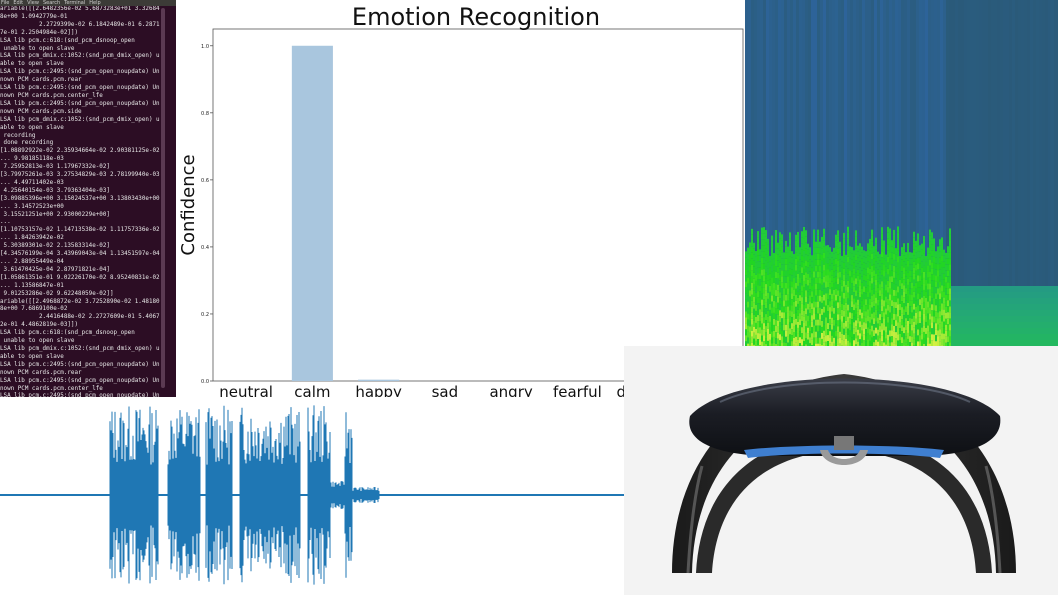  What do you see at coordinates (205, 315) in the screenshot?
I see `y-tick-label: 0.2` at bounding box center [205, 315].